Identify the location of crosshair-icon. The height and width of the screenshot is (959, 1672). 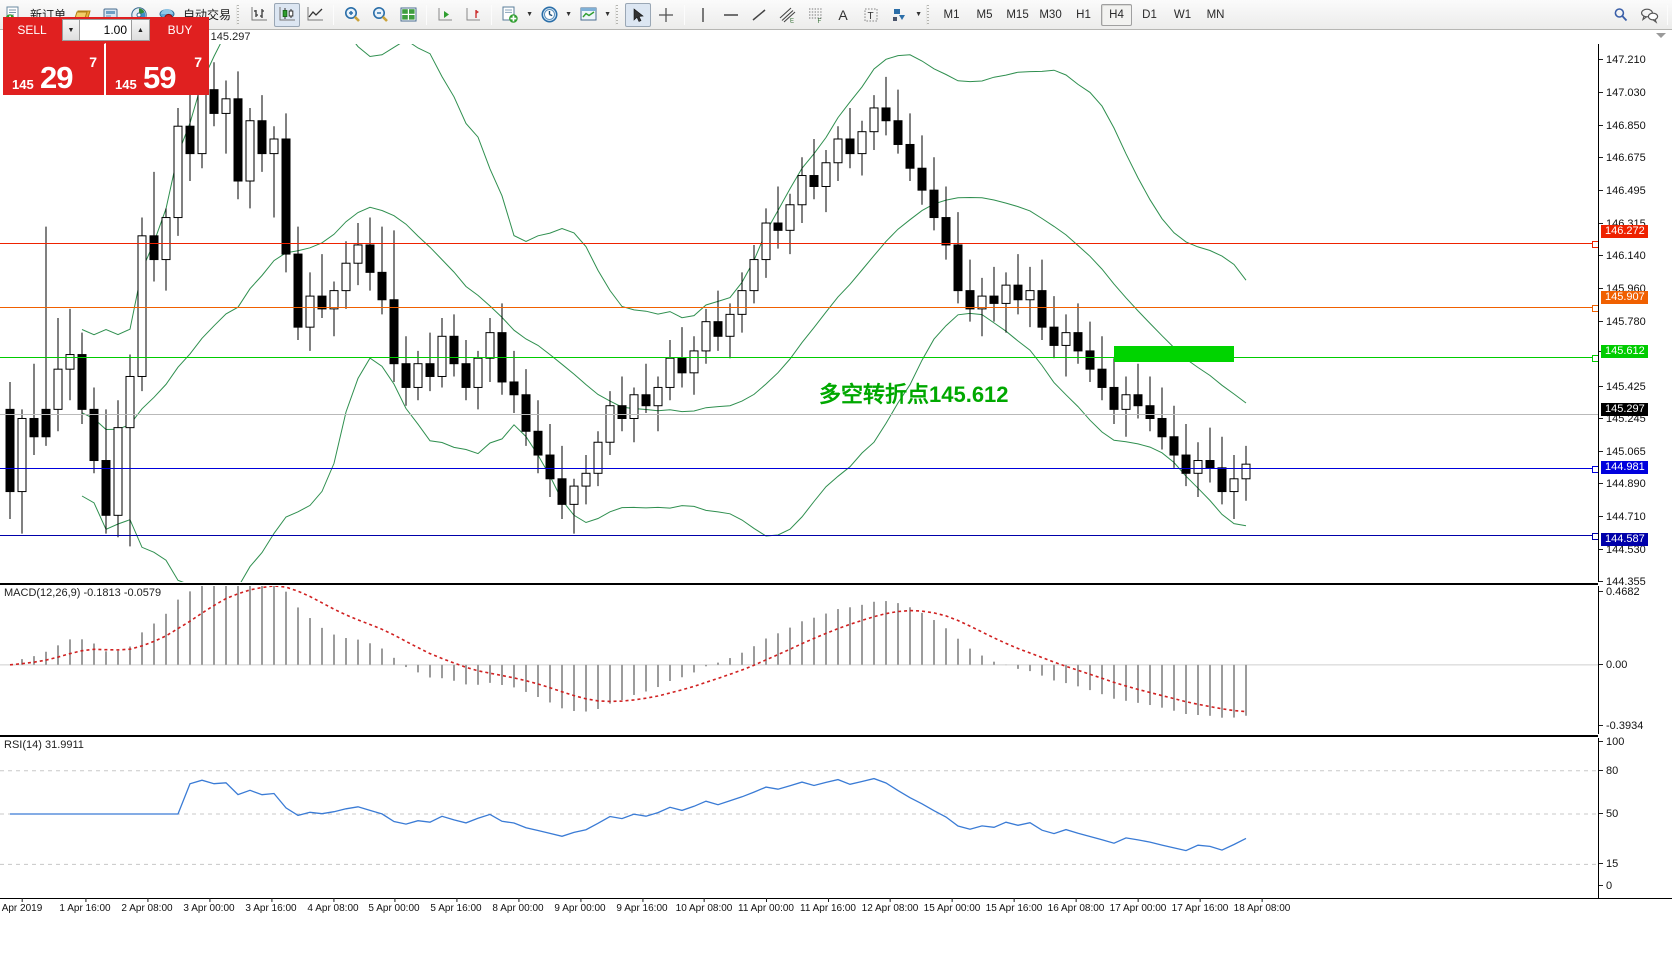
(666, 15).